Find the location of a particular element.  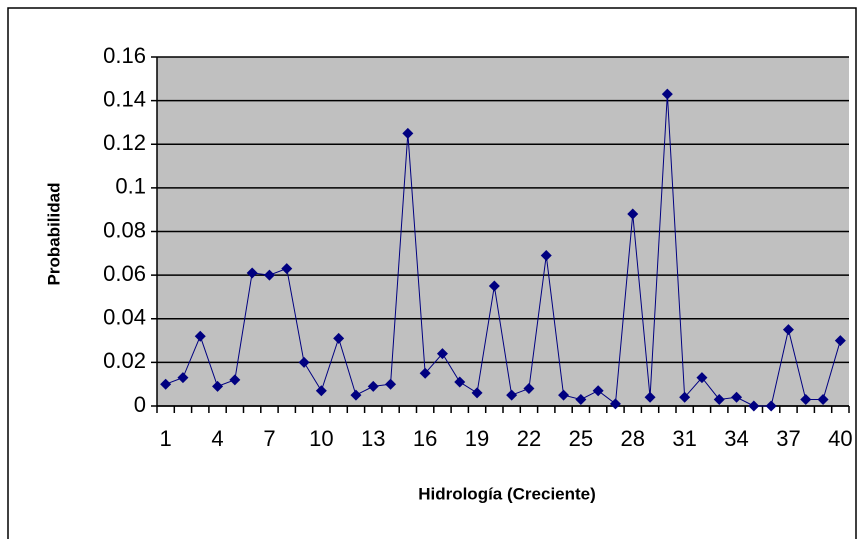

x-tick-label: 10 is located at coordinates (321, 438).